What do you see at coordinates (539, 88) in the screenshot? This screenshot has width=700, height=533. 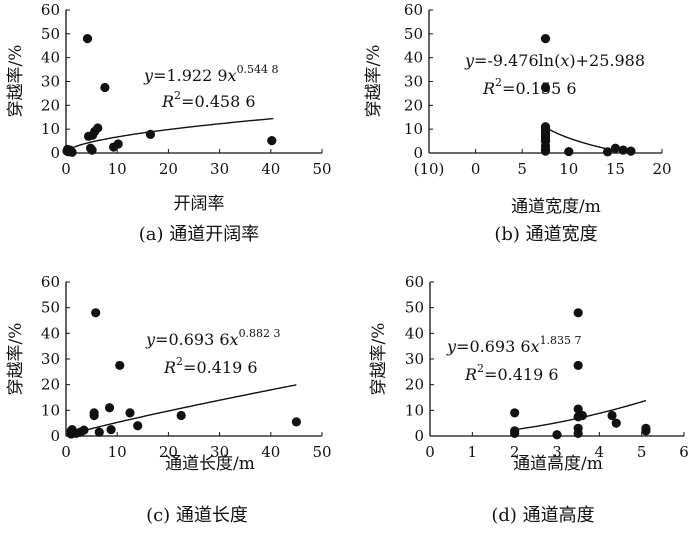 I see `r-squared-value: =0.155 6` at bounding box center [539, 88].